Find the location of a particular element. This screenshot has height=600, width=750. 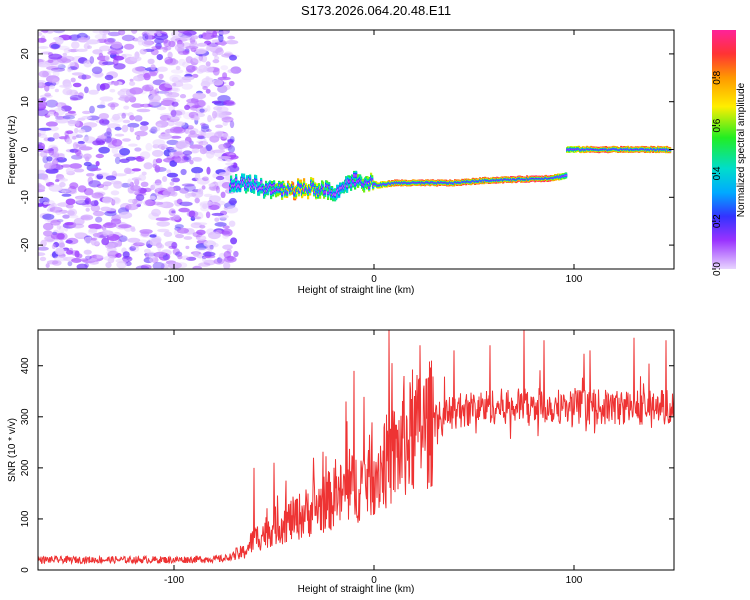

colorbar-ticks: 0.0 0.2 0.4 0.6 0.8 is located at coordinates (717, 173).